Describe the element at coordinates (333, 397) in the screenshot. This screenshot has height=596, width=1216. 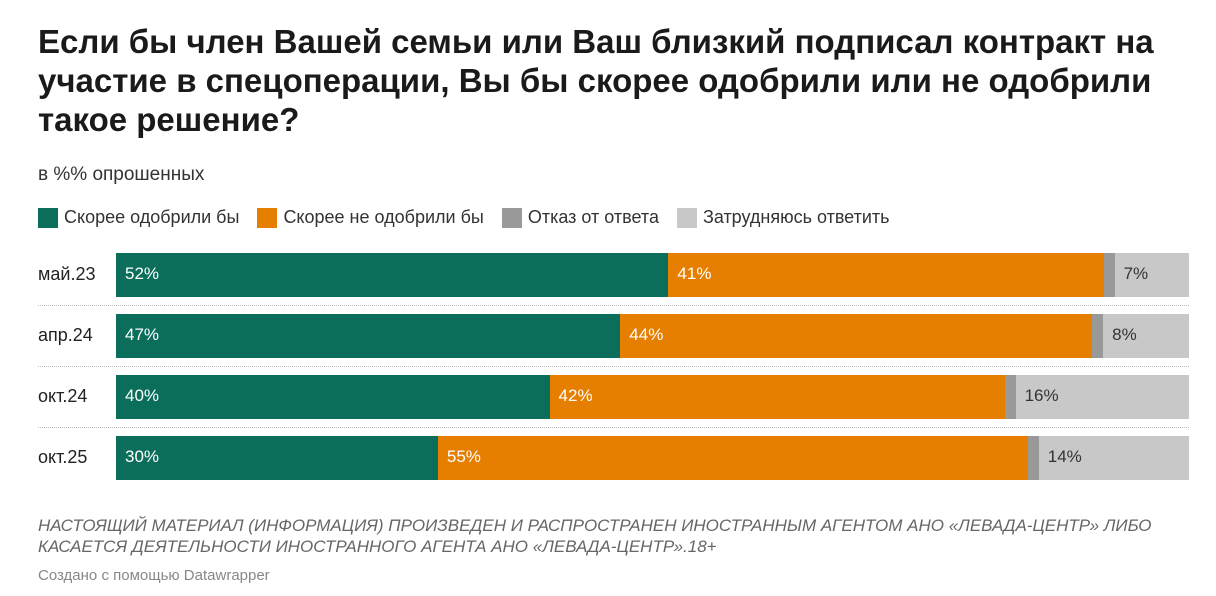
I see `bar-segment: 40%` at that location.